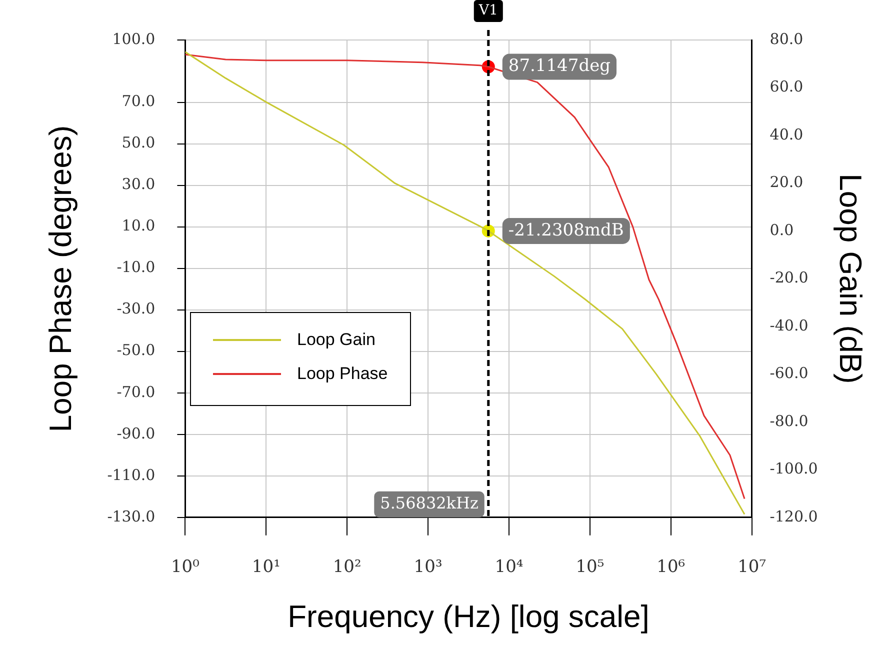 Image resolution: width=895 pixels, height=645 pixels. I want to click on y-axis-title: Loop Phase (degrees), so click(60, 278).